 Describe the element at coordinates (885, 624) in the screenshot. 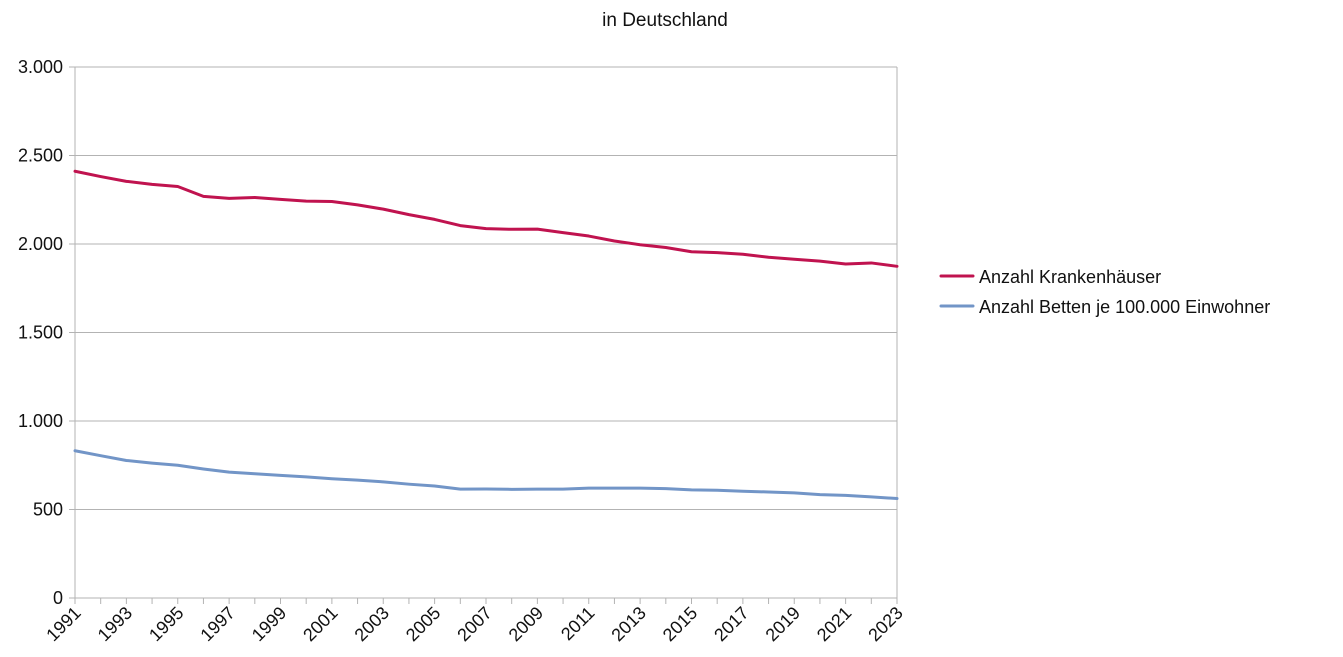

I see `x-tick-label: 2023` at that location.